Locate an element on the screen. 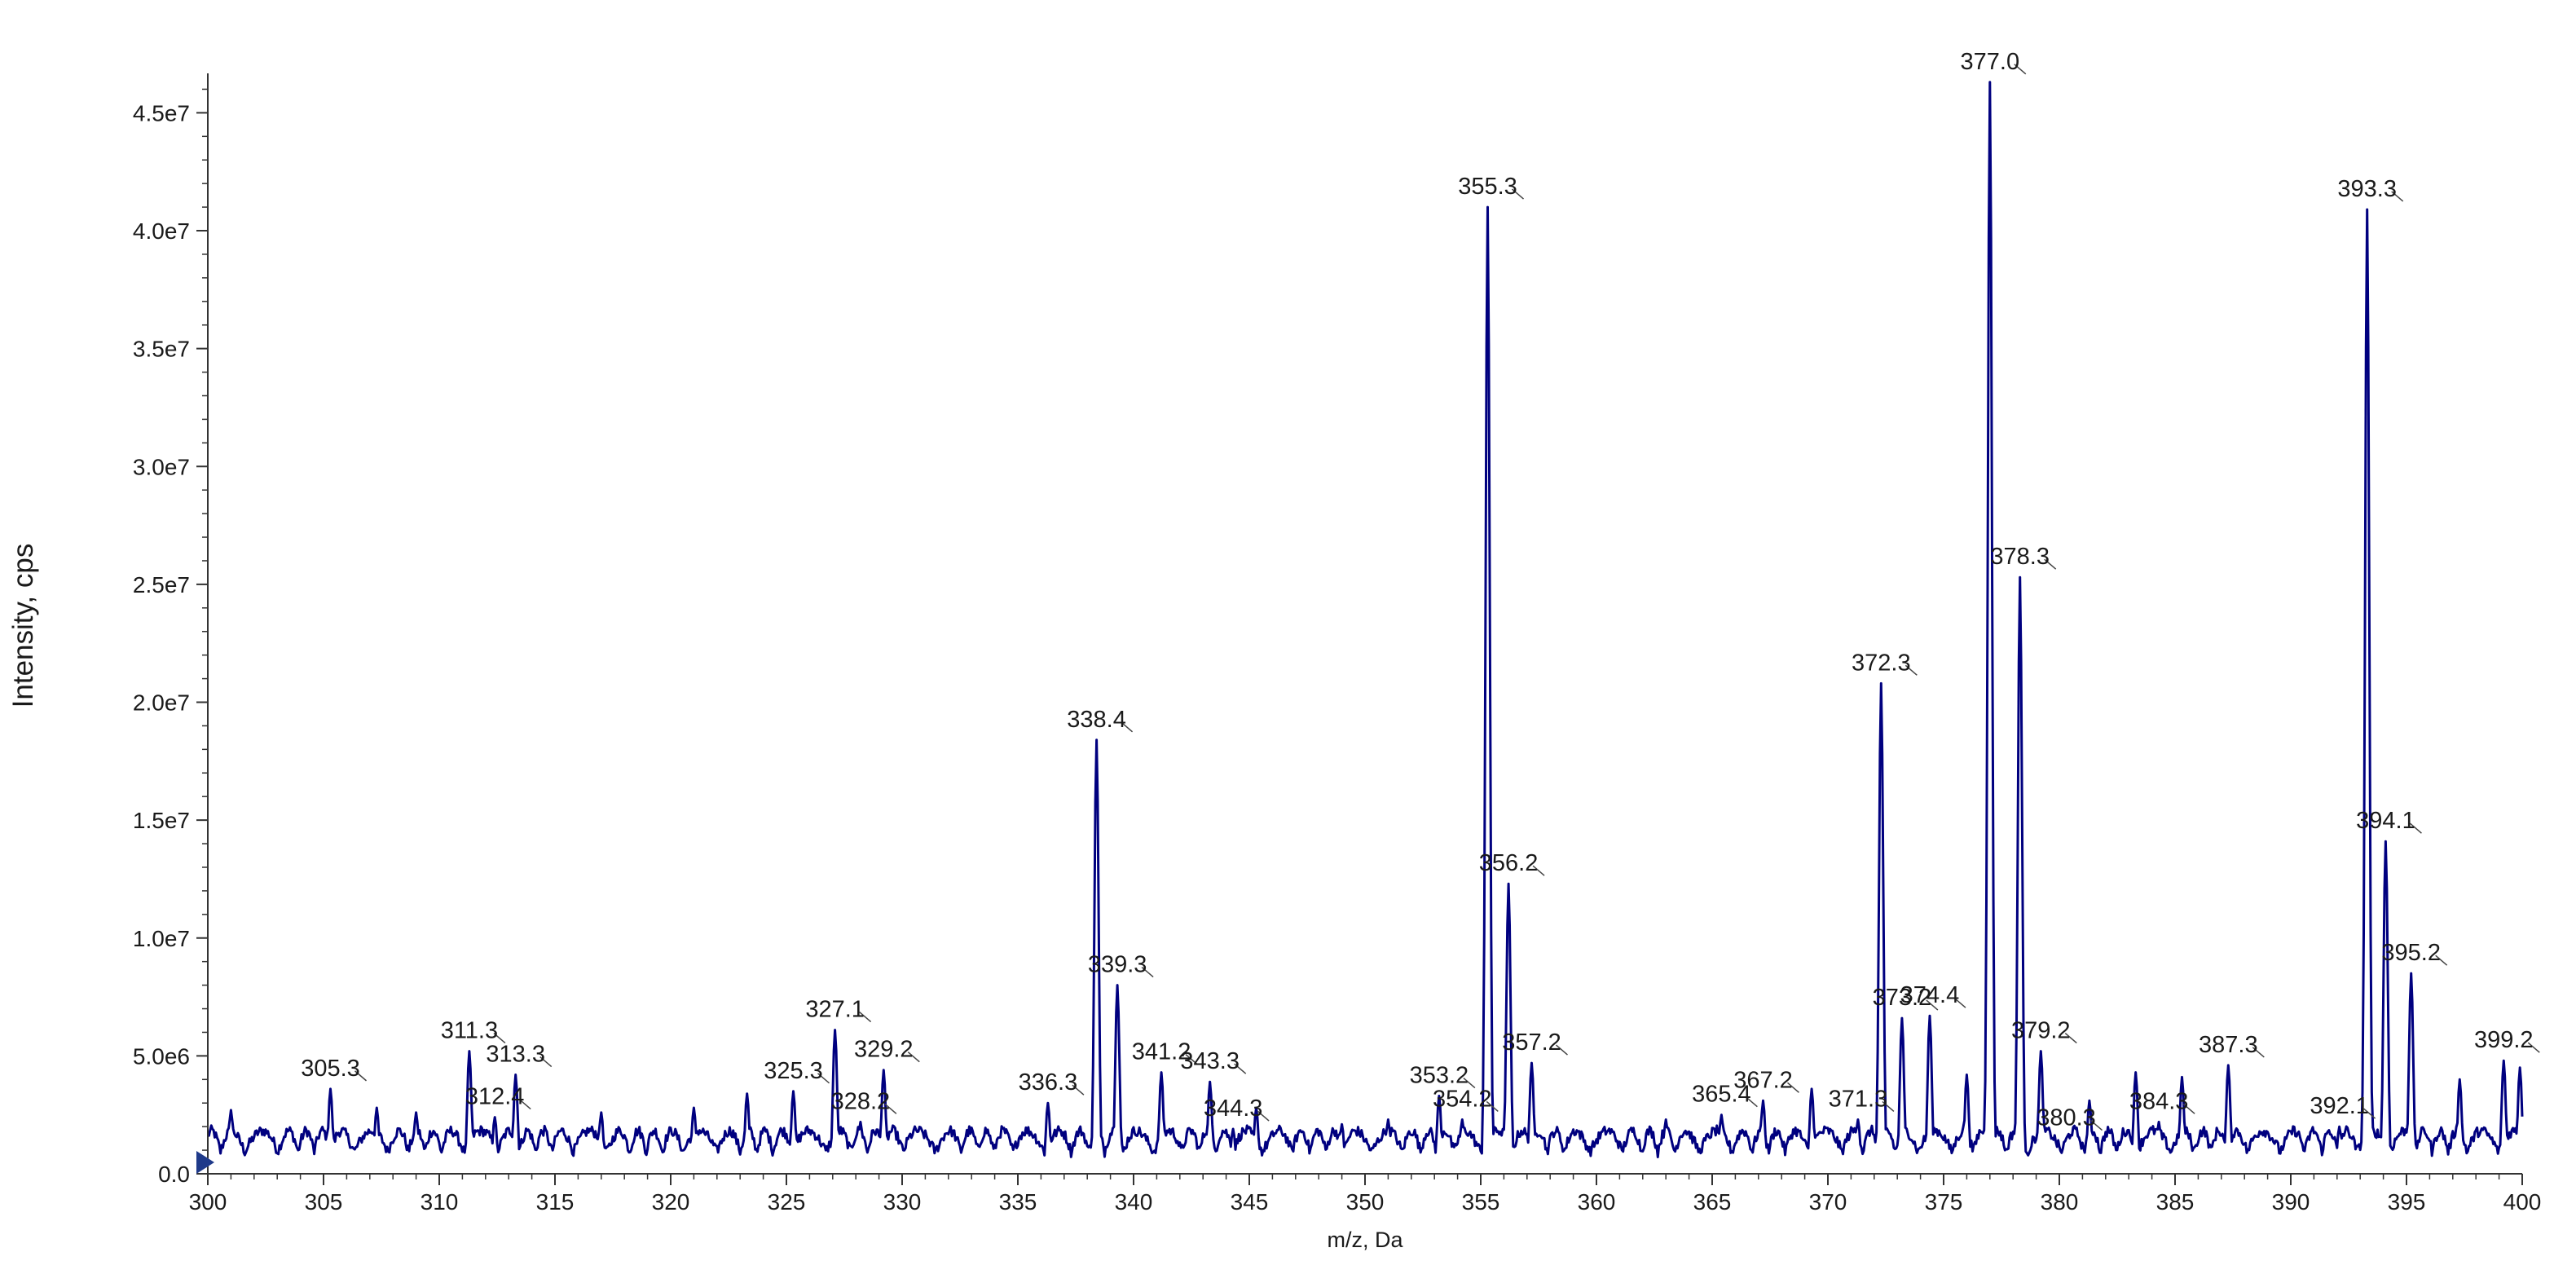 This screenshot has height=1283, width=2576. x-tick-label: 365 is located at coordinates (1712, 1202).